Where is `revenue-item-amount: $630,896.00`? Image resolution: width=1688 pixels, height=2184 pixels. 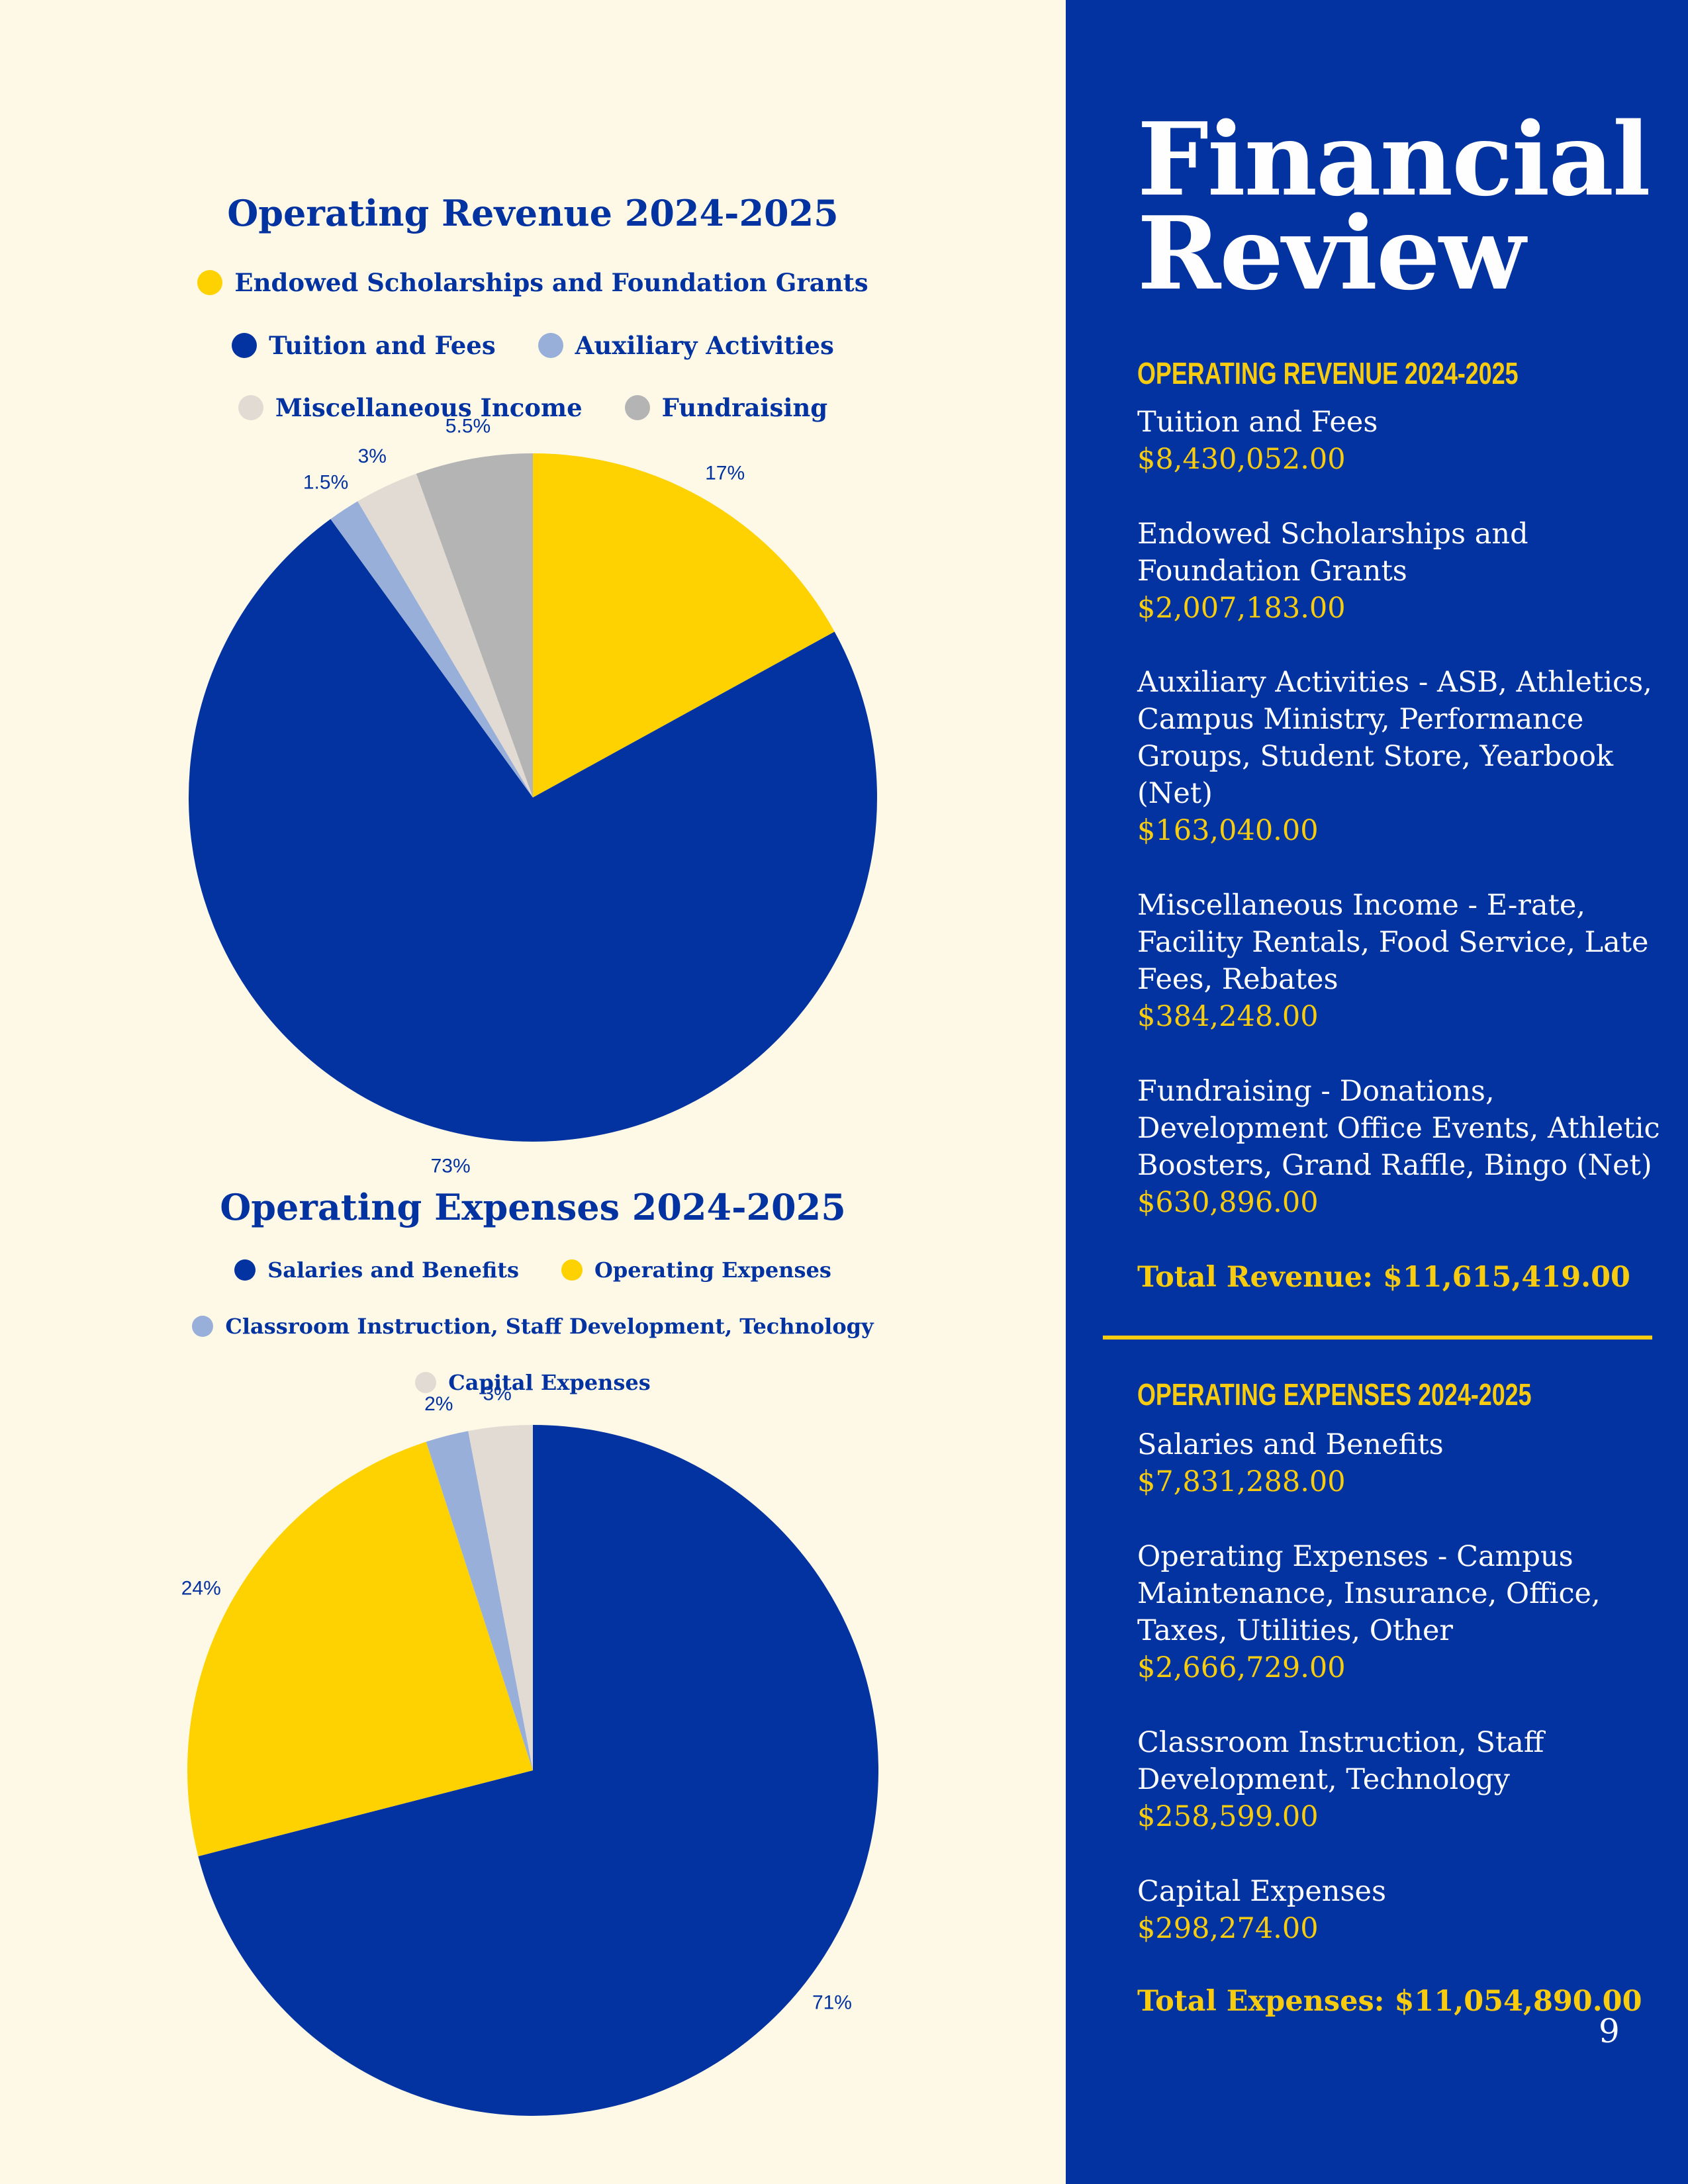 revenue-item-amount: $630,896.00 is located at coordinates (1228, 1203).